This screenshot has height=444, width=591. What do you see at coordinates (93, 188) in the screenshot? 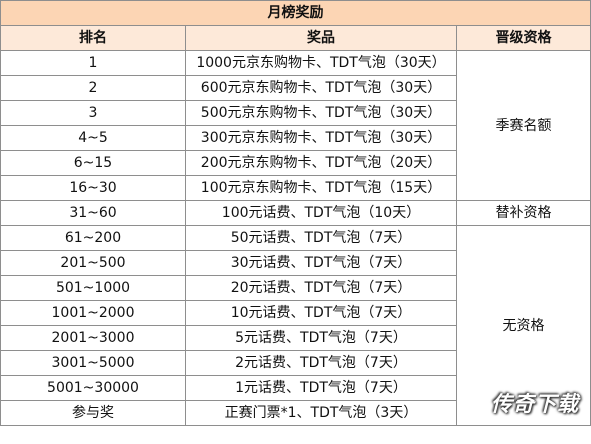
I see `rank-cell: 16~30` at bounding box center [93, 188].